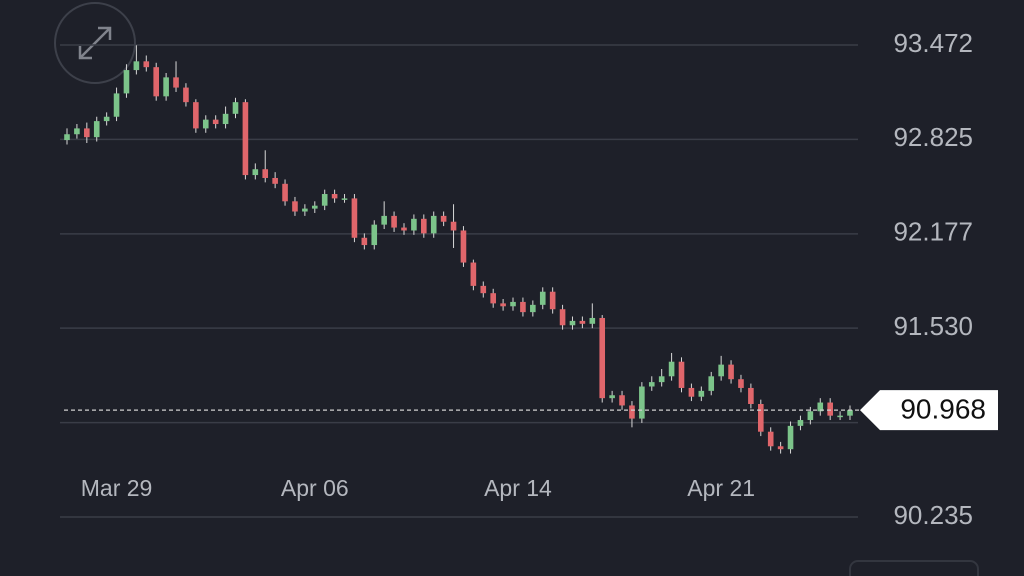 The width and height of the screenshot is (1024, 576). I want to click on y-tick-label: 93.472, so click(933, 43).